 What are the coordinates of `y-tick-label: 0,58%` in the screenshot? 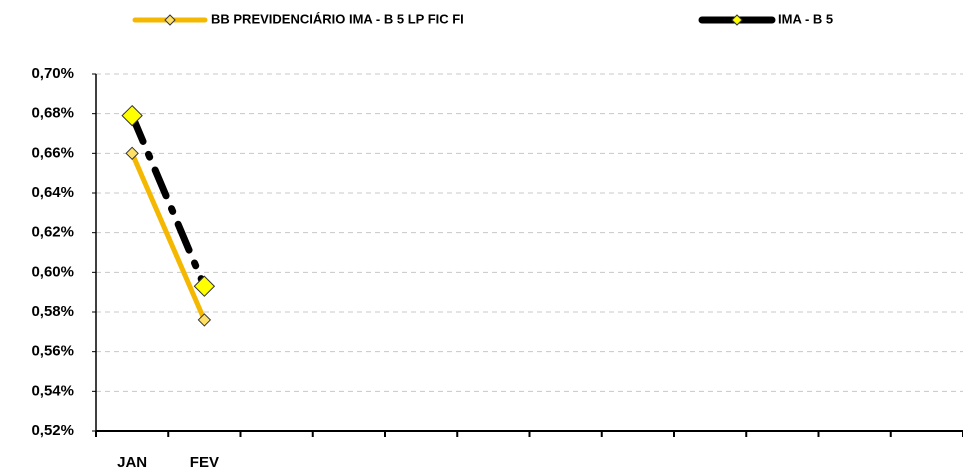 It's located at (52, 311).